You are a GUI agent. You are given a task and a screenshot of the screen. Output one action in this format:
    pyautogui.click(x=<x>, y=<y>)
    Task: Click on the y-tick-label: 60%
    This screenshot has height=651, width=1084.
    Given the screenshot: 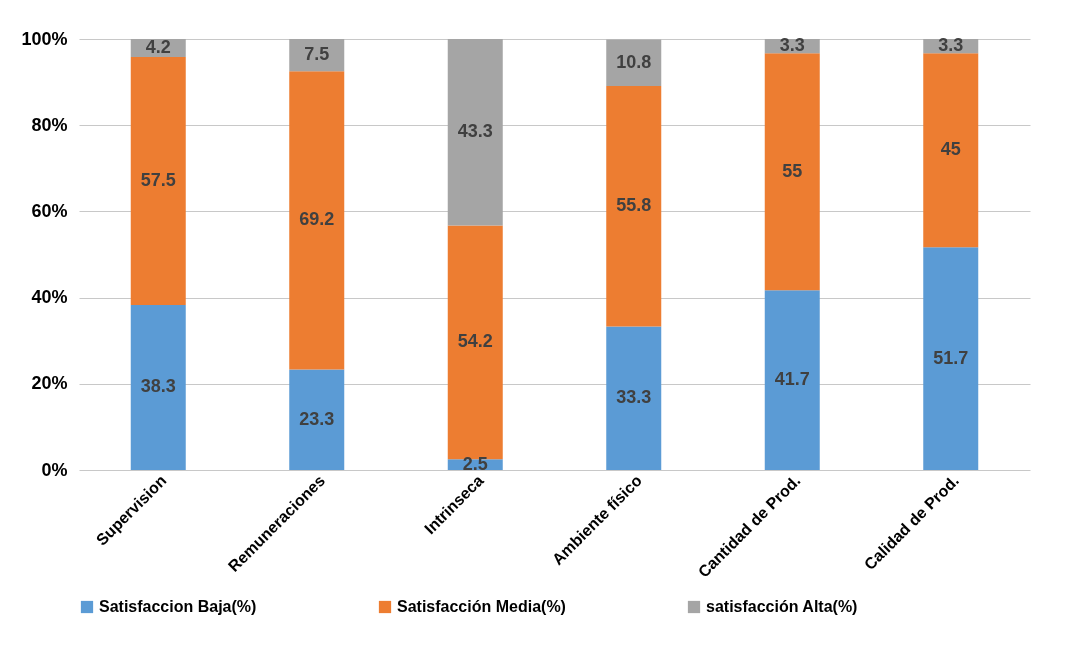 What is the action you would take?
    pyautogui.click(x=49, y=210)
    